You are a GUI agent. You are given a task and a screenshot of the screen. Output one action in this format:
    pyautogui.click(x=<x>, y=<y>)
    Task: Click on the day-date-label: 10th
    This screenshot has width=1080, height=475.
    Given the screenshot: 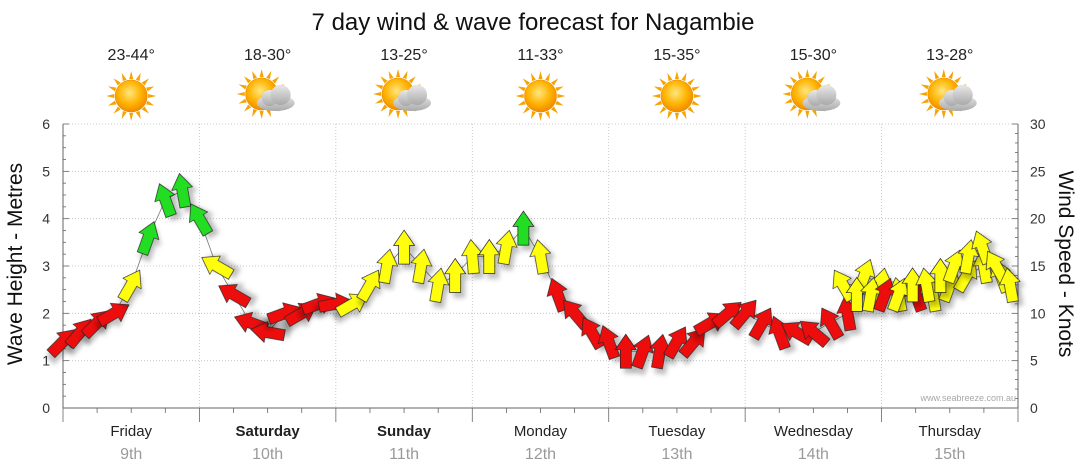 What is the action you would take?
    pyautogui.click(x=267, y=454)
    